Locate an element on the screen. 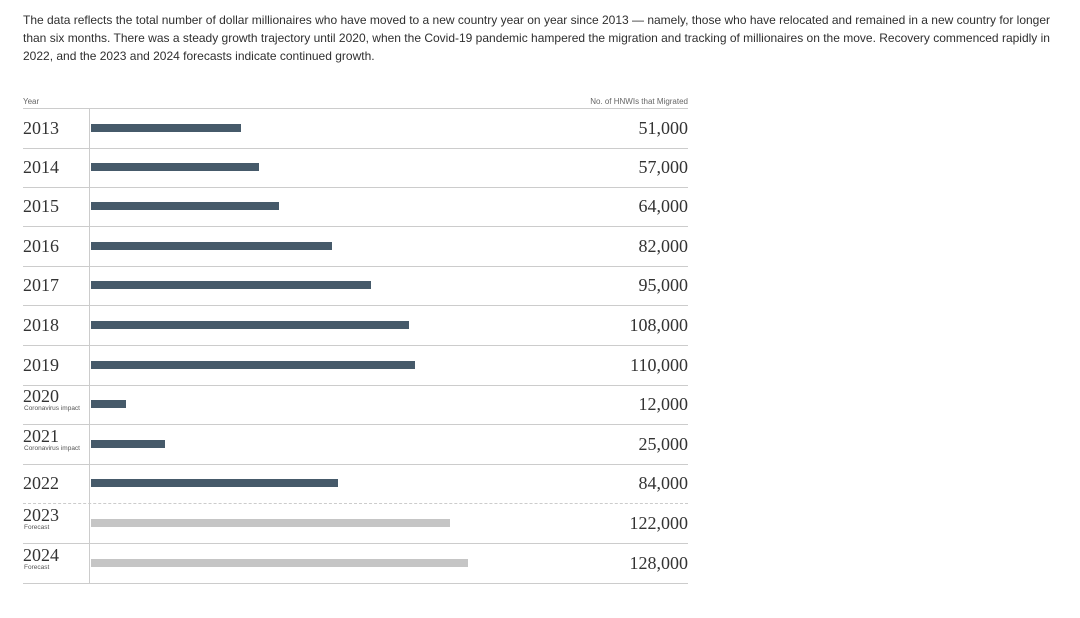 The image size is (1080, 618). chart-row: 2019 110,000 is located at coordinates (355, 366).